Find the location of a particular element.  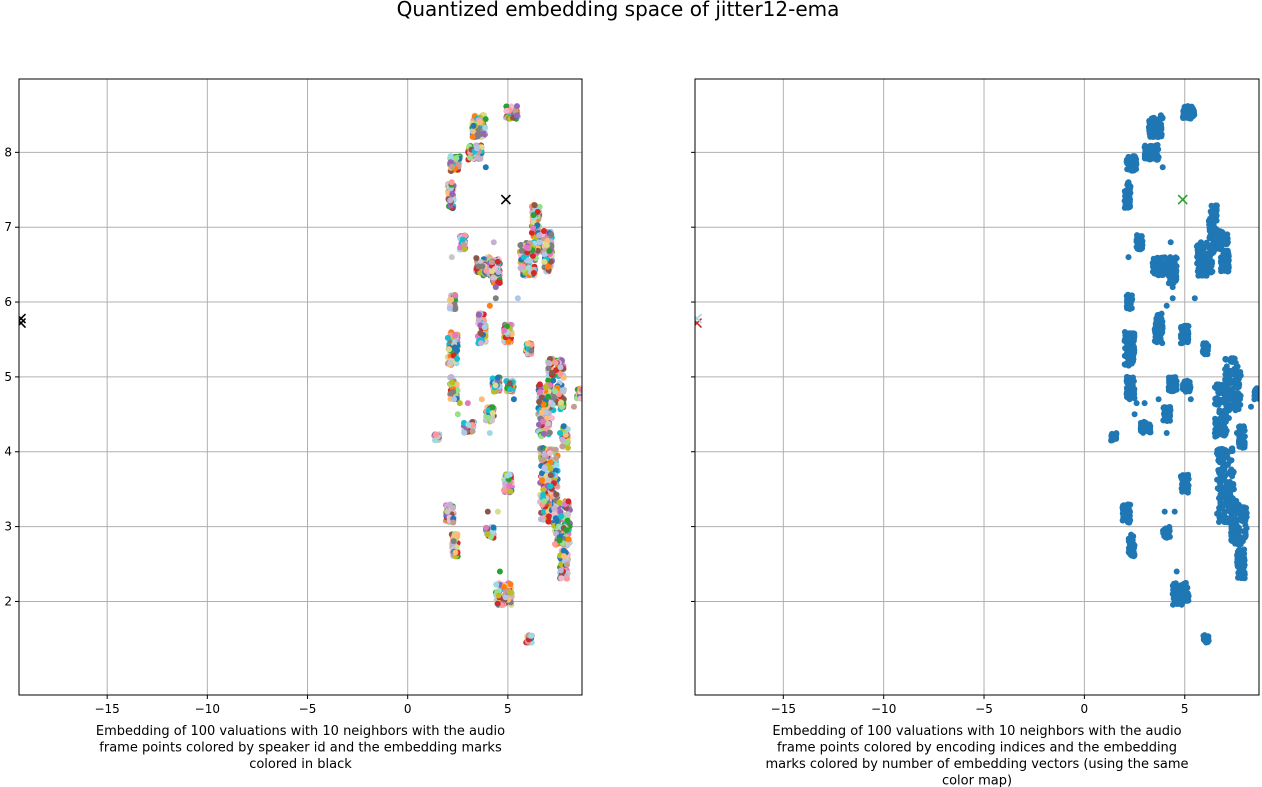

x-tick-label: 5 is located at coordinates (1185, 709).